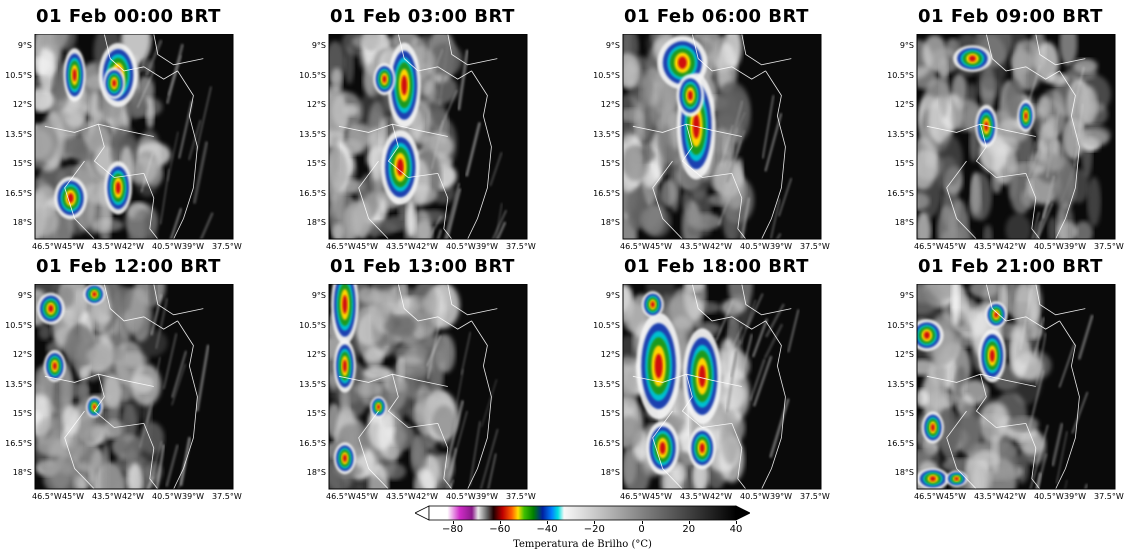 Image resolution: width=1124 pixels, height=554 pixels. Describe the element at coordinates (128, 266) in the screenshot. I see `panel-title: 01 Feb 12:00 BRT` at that location.